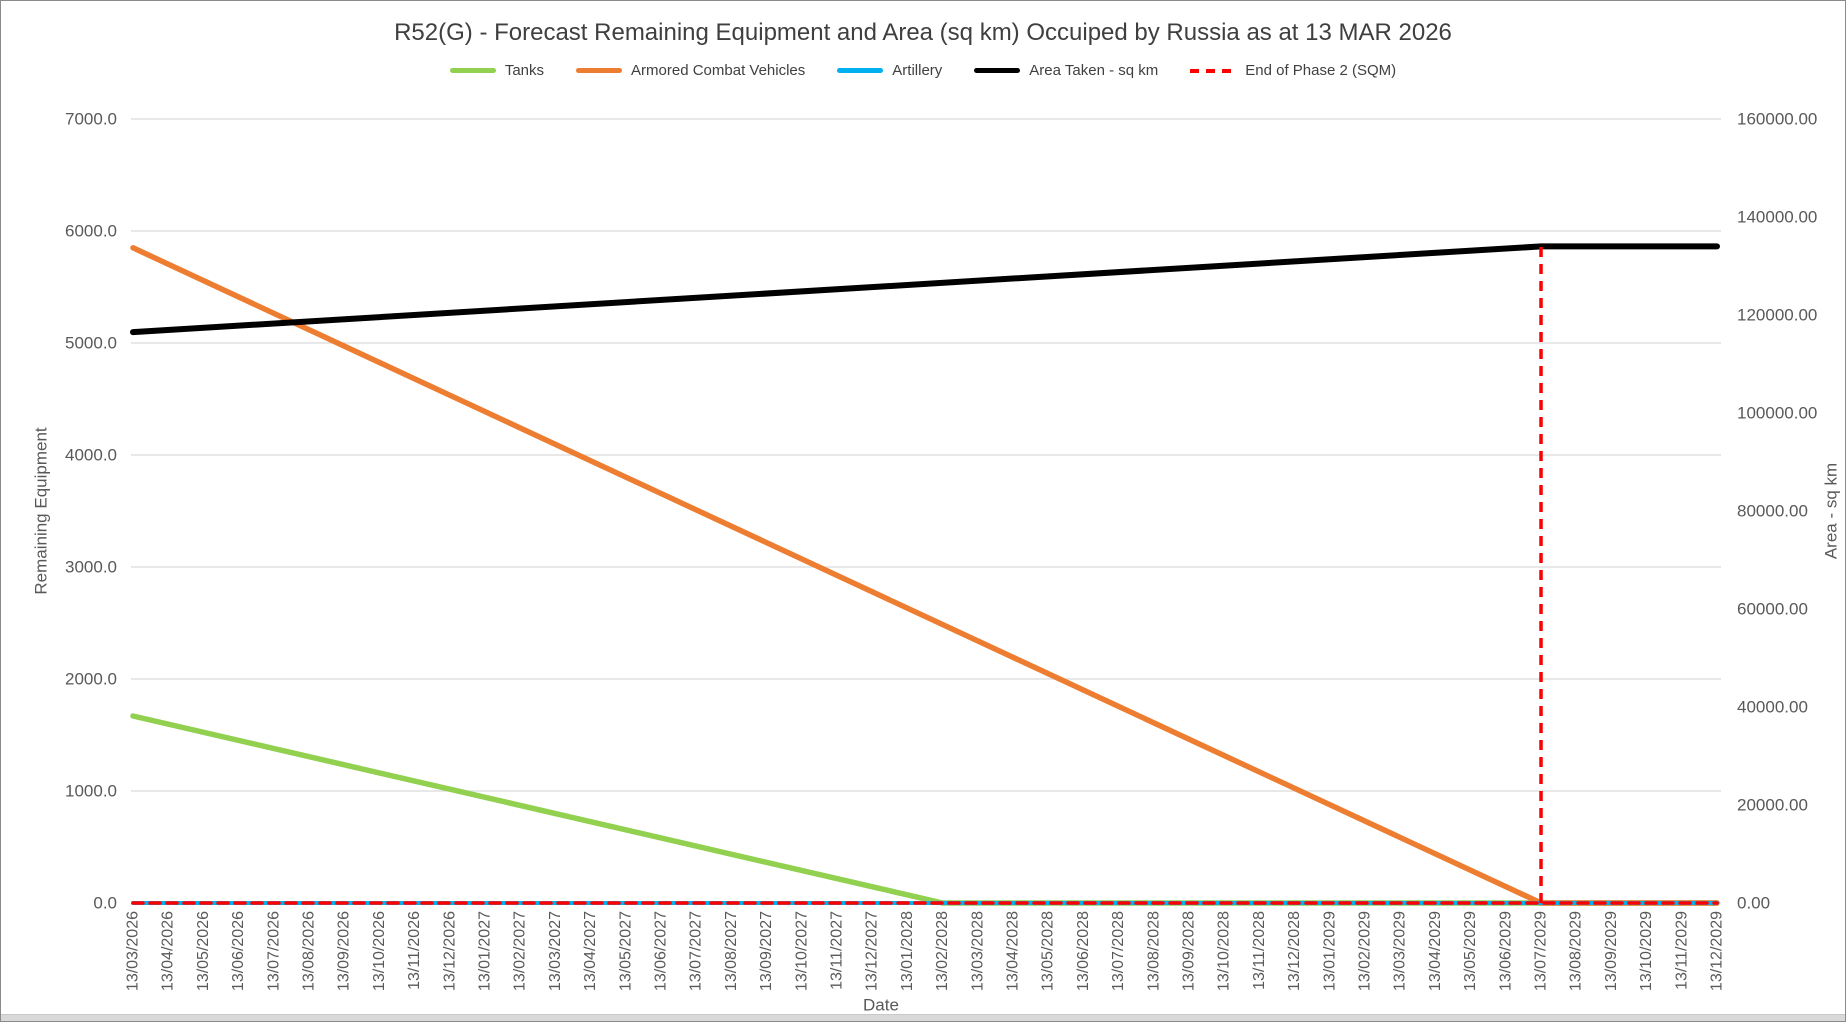  What do you see at coordinates (91, 567) in the screenshot?
I see `y-left-tick-label: 3000.0` at bounding box center [91, 567].